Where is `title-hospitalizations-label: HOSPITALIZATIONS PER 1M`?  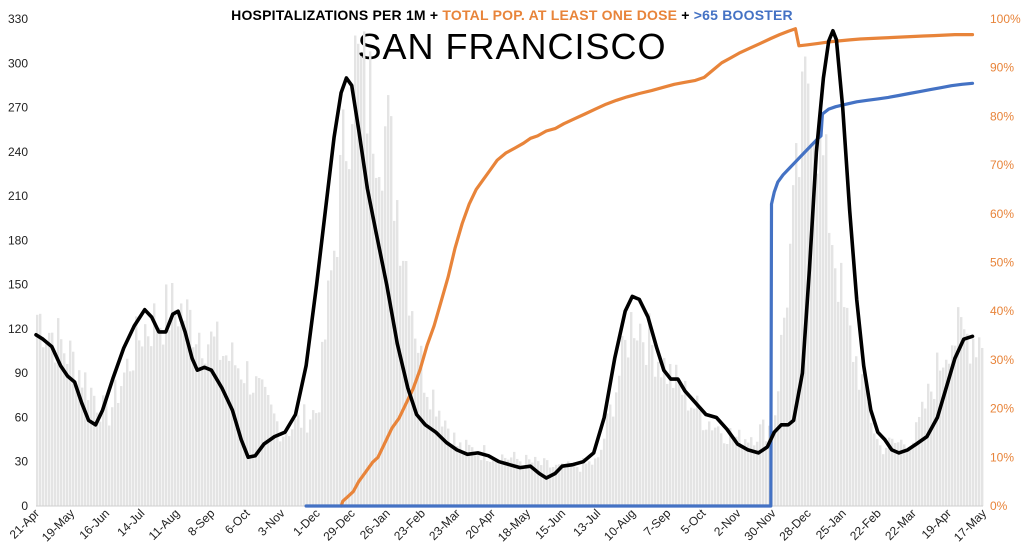 title-hospitalizations-label: HOSPITALIZATIONS PER 1M is located at coordinates (328, 15).